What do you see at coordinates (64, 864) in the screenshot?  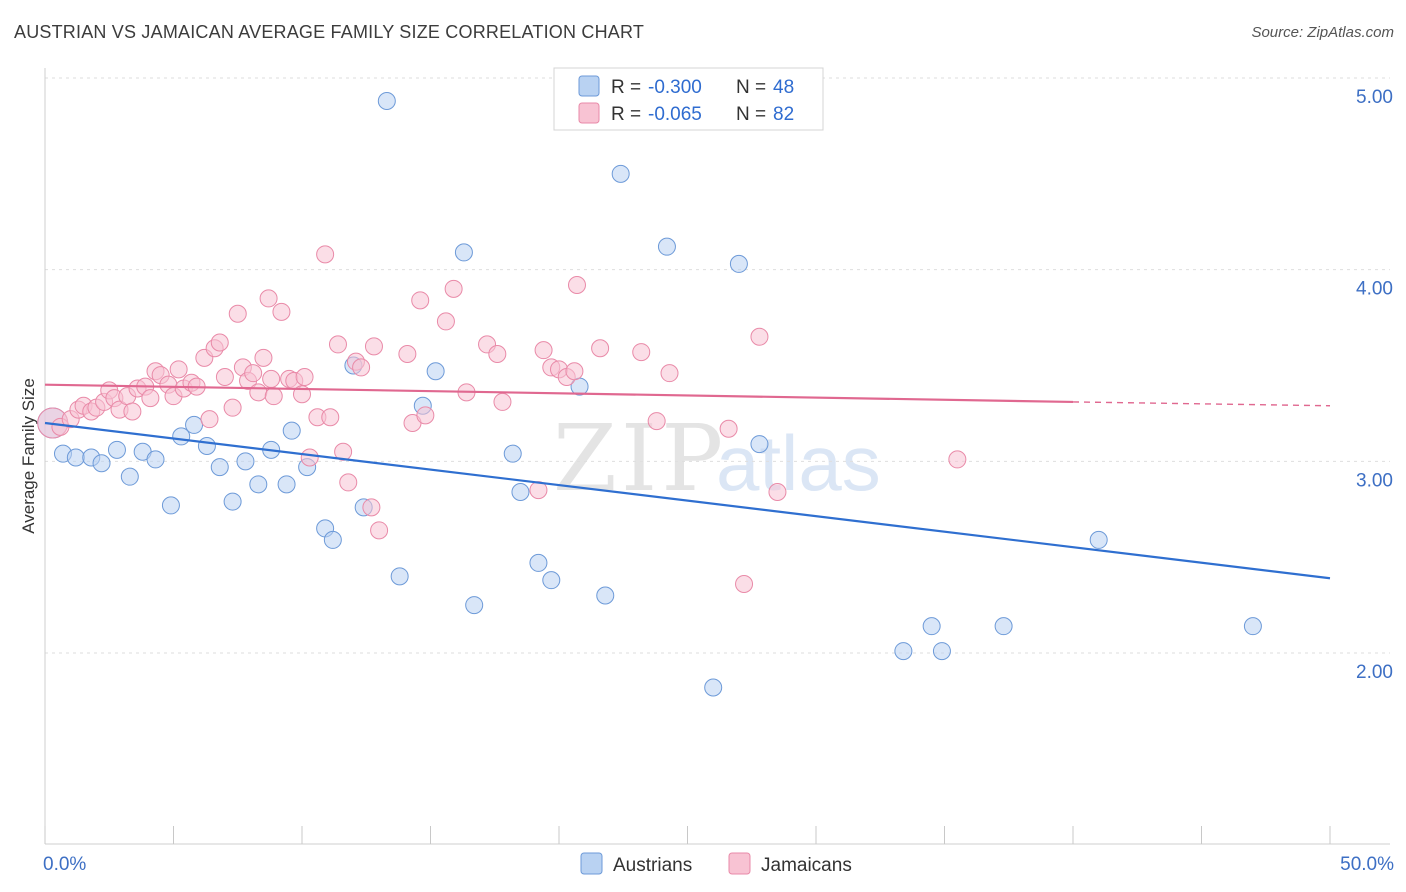 I see `x-tick-label-min: 0.0%` at bounding box center [64, 864].